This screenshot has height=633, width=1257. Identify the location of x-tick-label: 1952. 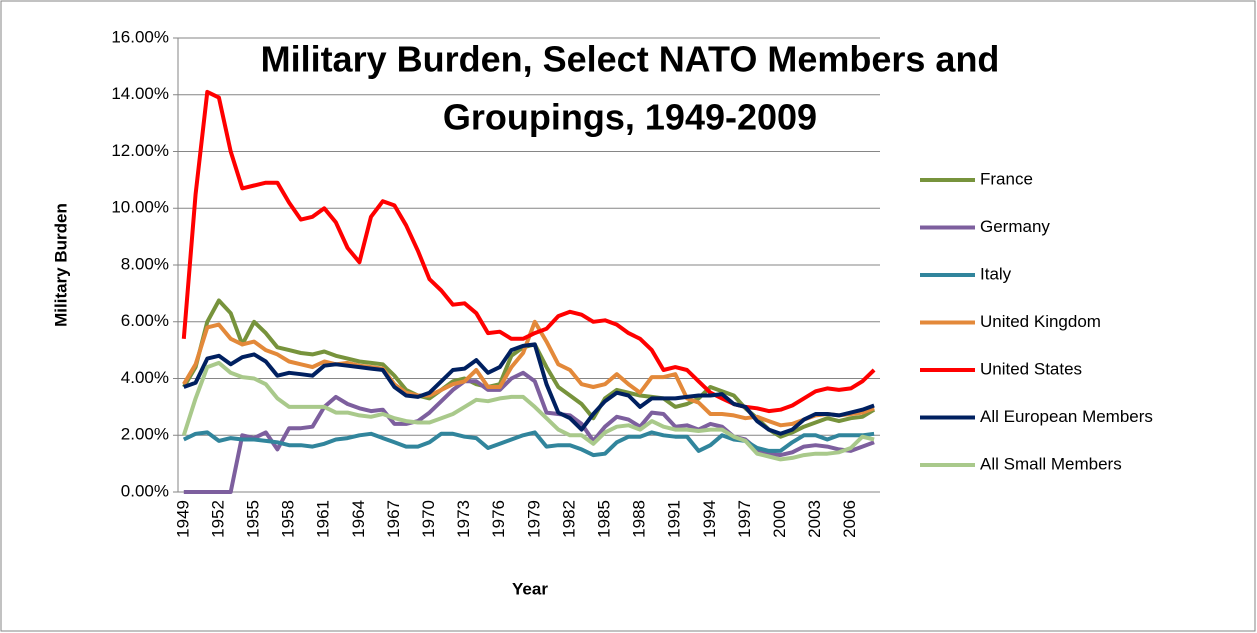
(217, 519).